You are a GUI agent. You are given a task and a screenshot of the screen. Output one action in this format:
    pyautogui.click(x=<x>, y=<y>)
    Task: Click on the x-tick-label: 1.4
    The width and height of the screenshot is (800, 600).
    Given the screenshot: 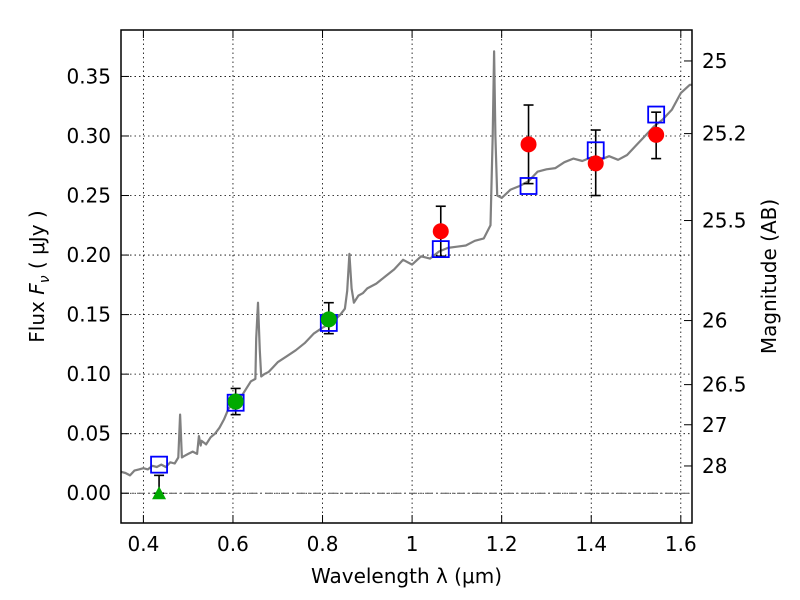 What is the action you would take?
    pyautogui.click(x=591, y=544)
    